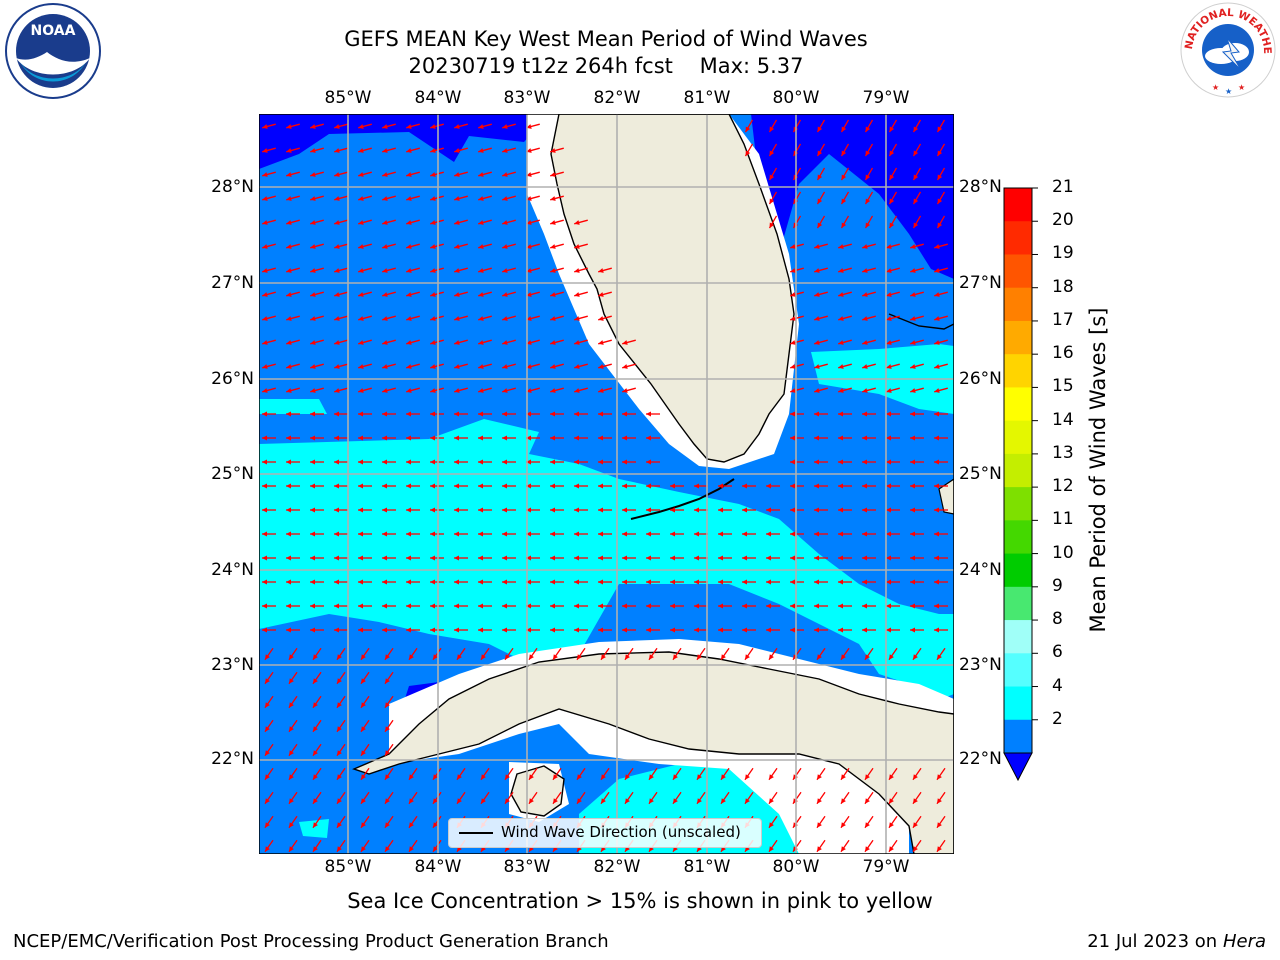  What do you see at coordinates (980, 570) in the screenshot?
I see `lat-label-right-24n: 24°N` at bounding box center [980, 570].